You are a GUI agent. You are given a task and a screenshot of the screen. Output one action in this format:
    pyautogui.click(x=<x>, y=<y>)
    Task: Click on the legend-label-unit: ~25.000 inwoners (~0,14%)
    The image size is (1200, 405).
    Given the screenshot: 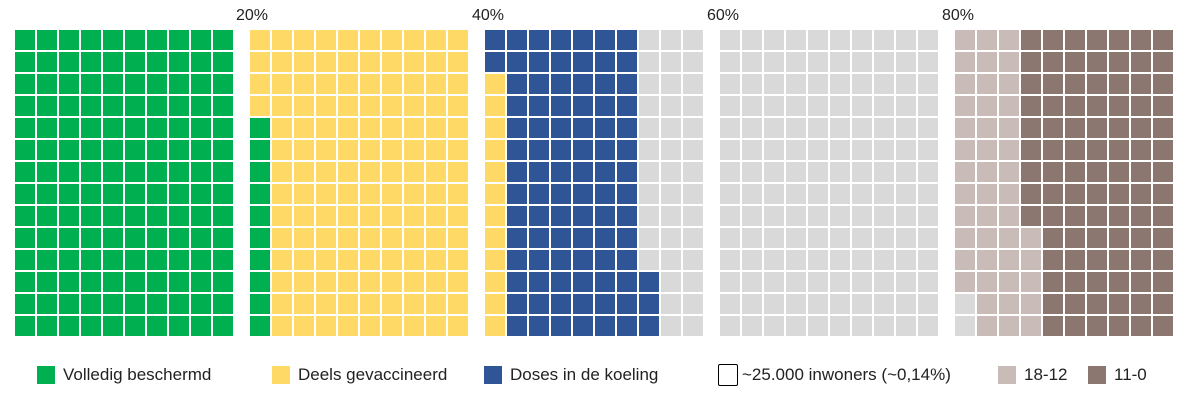 What is the action you would take?
    pyautogui.click(x=846, y=374)
    